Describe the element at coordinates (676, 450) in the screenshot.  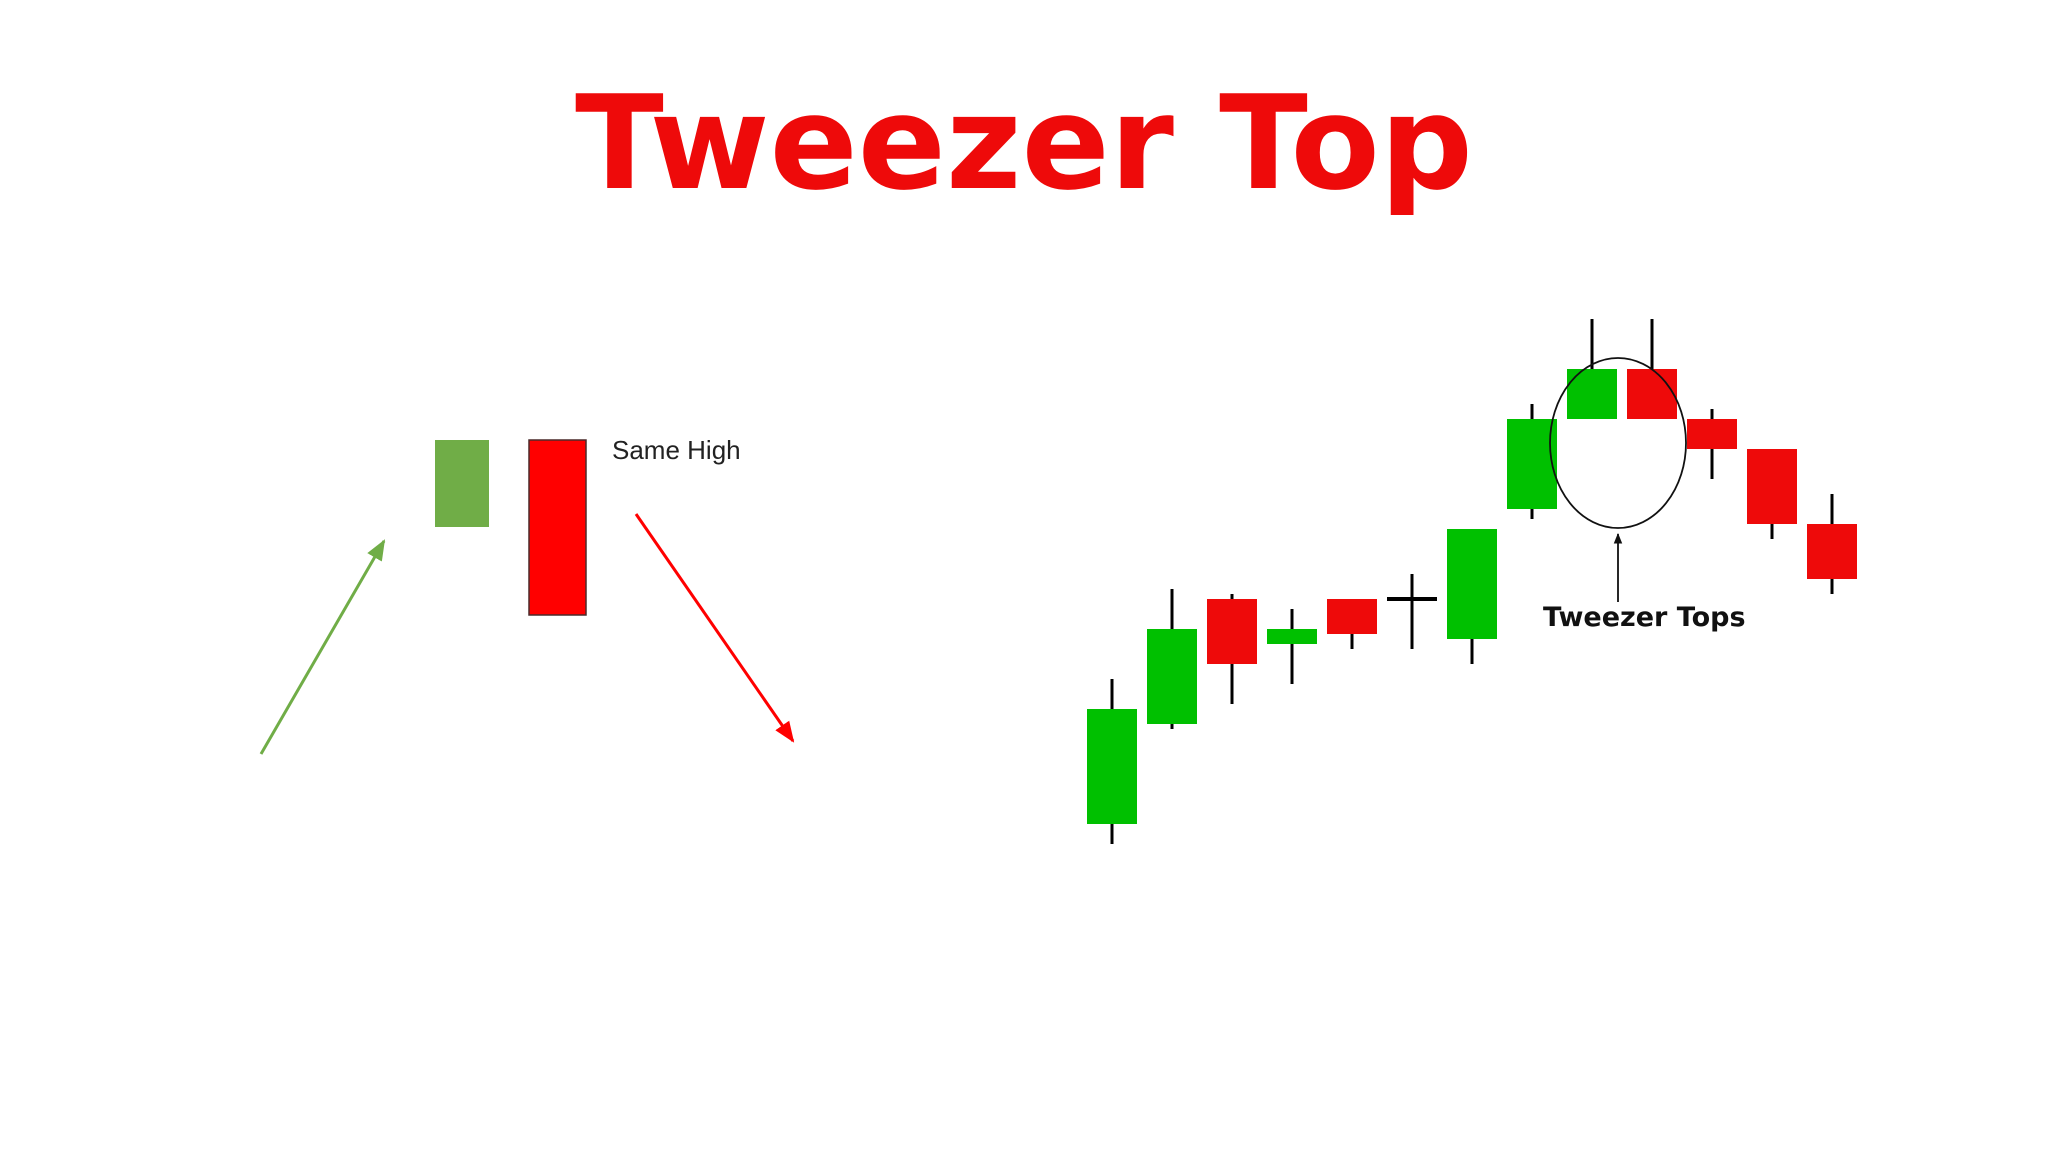
I see `same-high-label: Same High` at that location.